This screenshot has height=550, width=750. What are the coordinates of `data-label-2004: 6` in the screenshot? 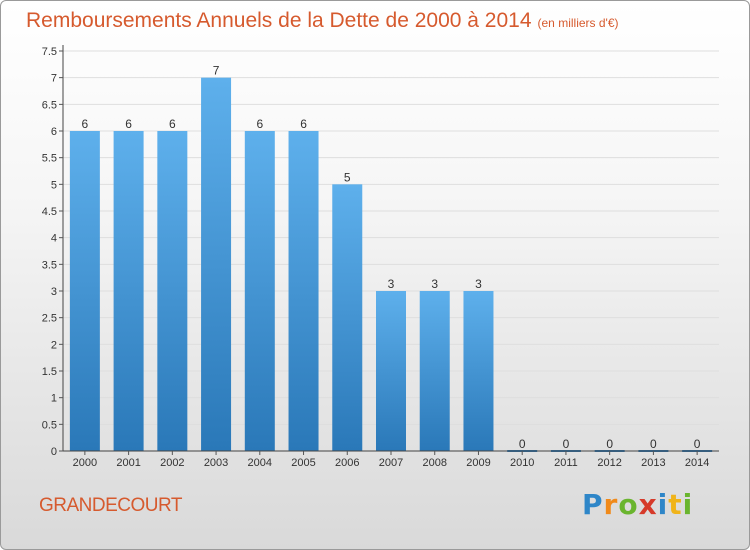 It's located at (259, 124).